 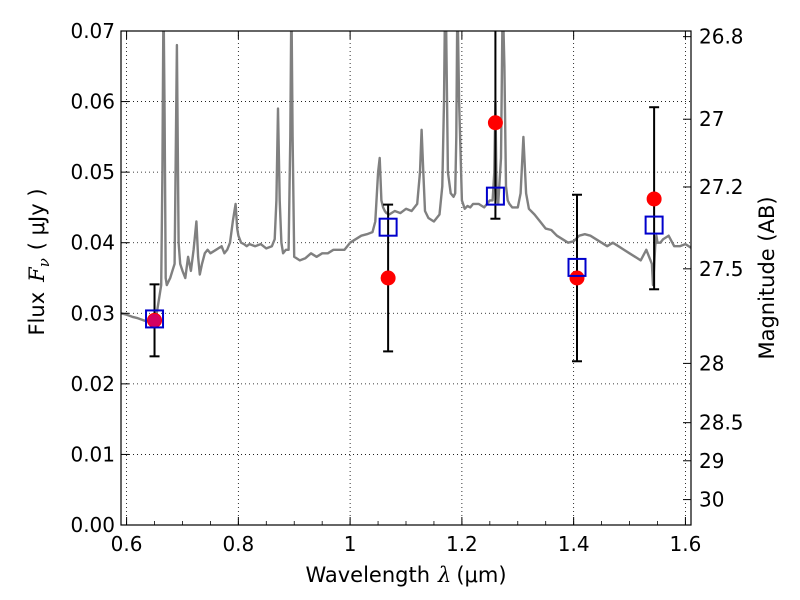 I want to click on x-tick-label: 1.6, so click(x=686, y=544).